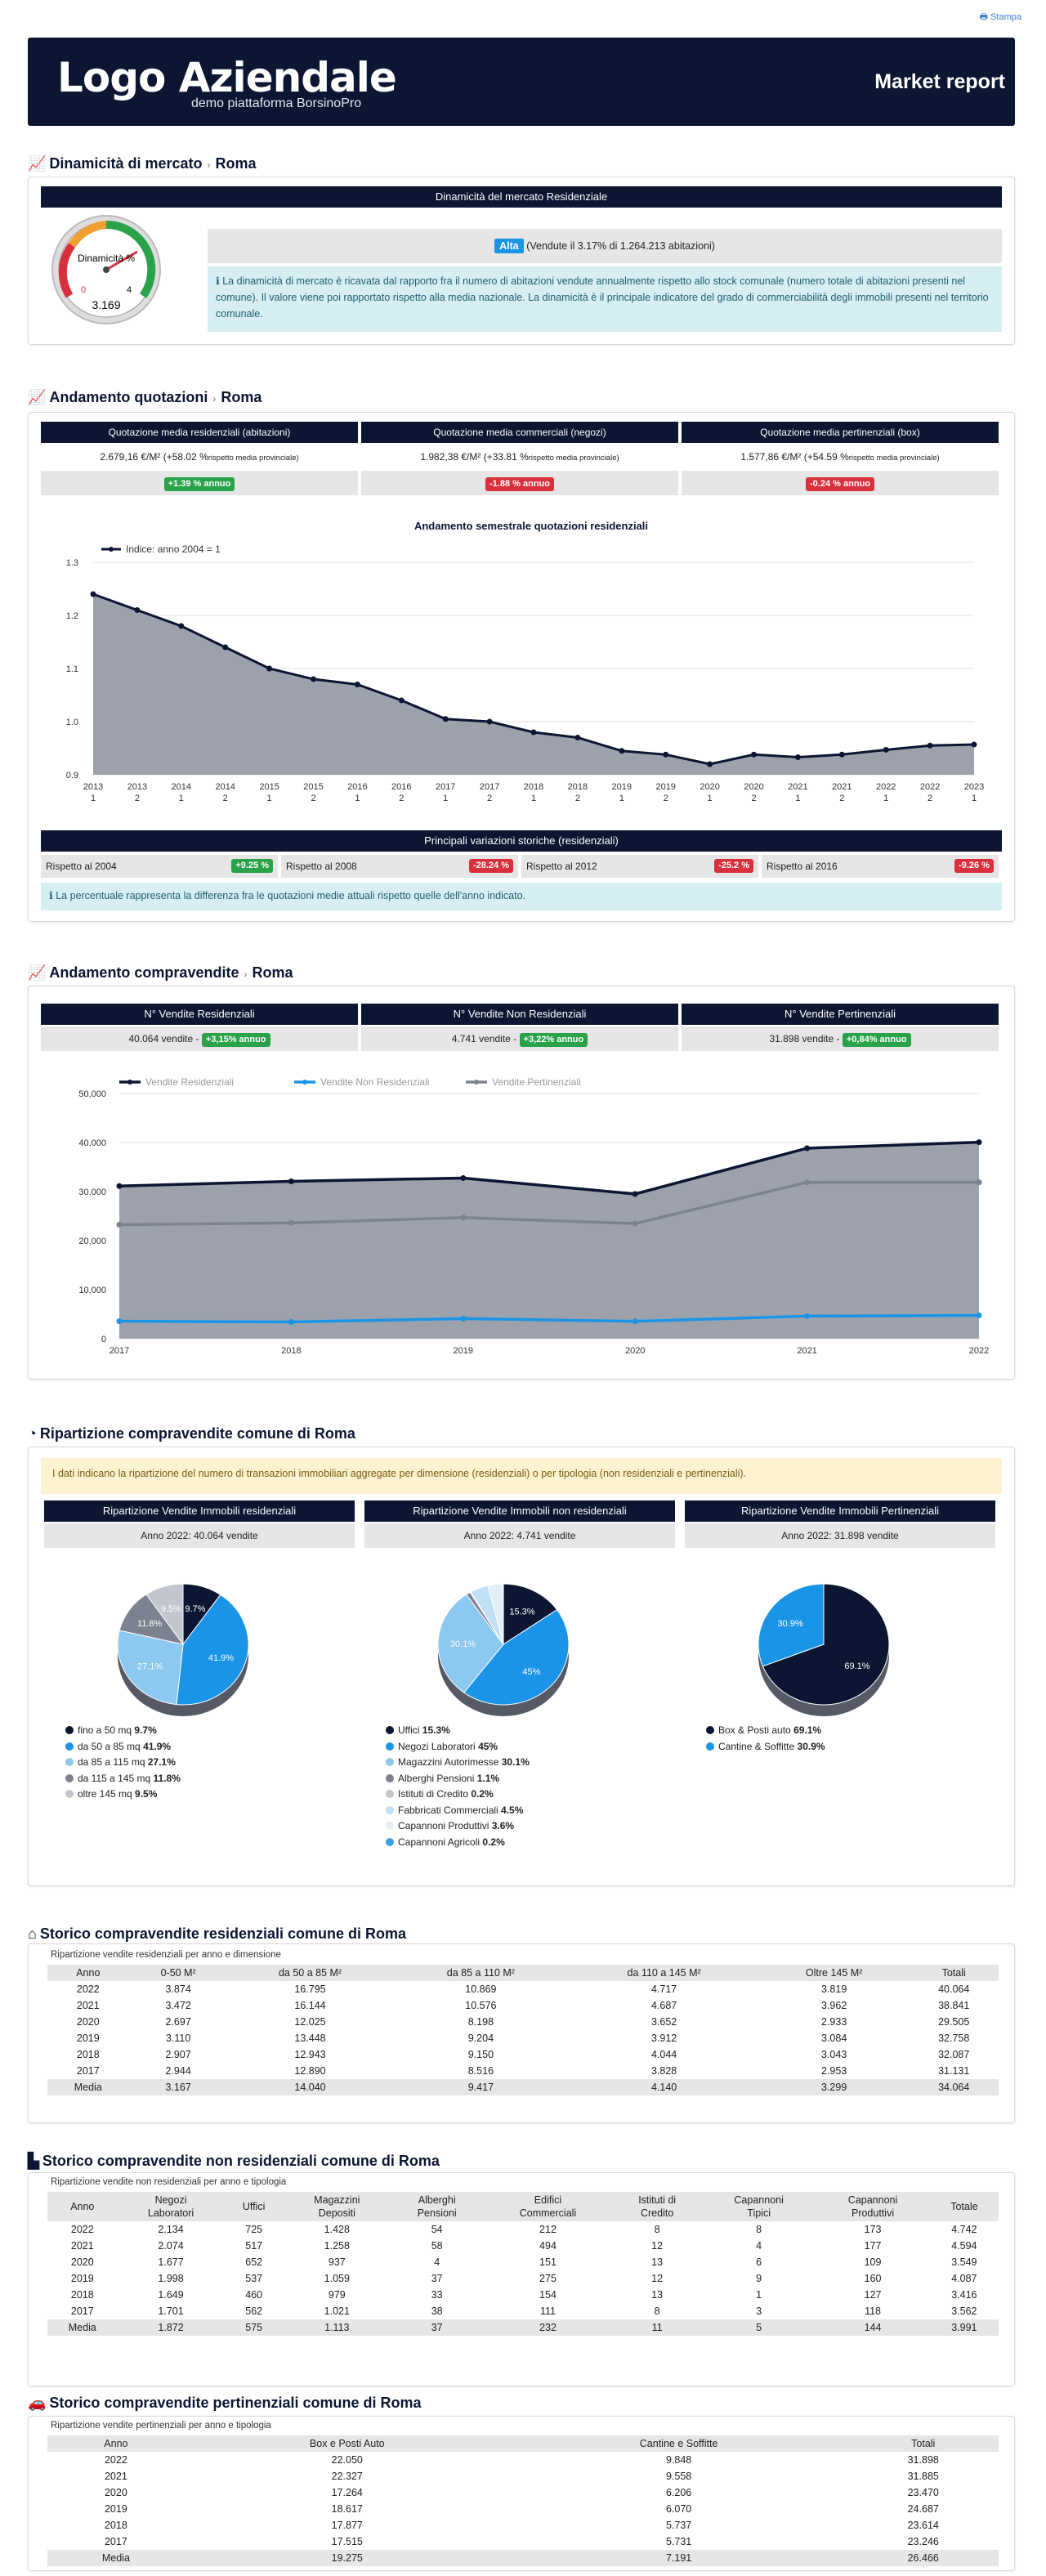  I want to click on table-cell: 32.087, so click(954, 2054).